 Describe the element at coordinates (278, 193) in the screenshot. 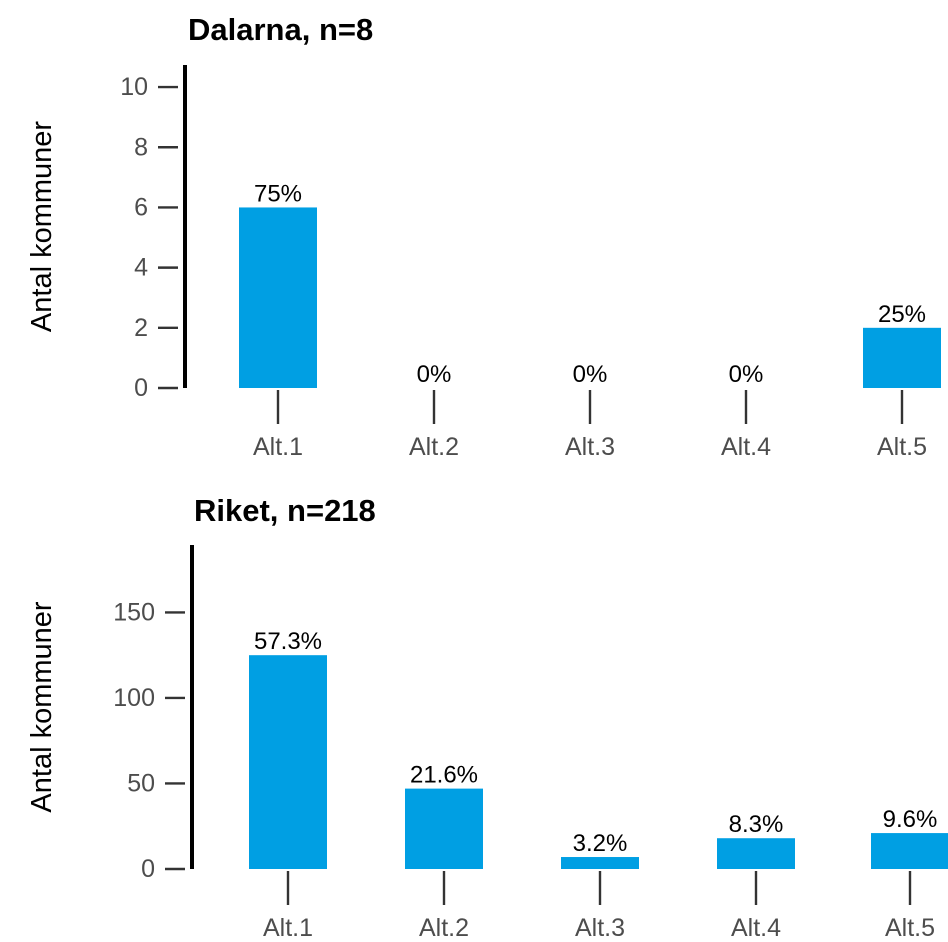

I see `data-label: 75%` at that location.